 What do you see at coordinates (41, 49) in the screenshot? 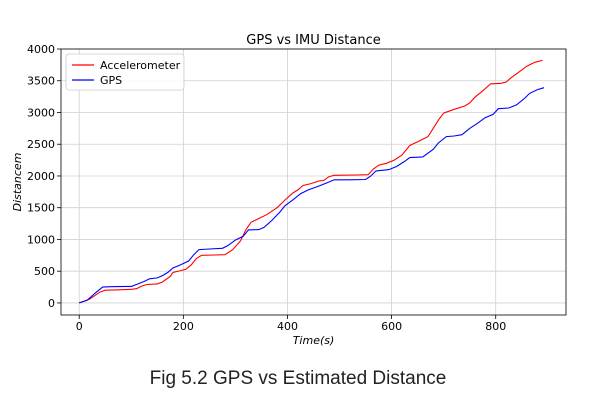
I see `y-tick-label: 4000` at bounding box center [41, 49].